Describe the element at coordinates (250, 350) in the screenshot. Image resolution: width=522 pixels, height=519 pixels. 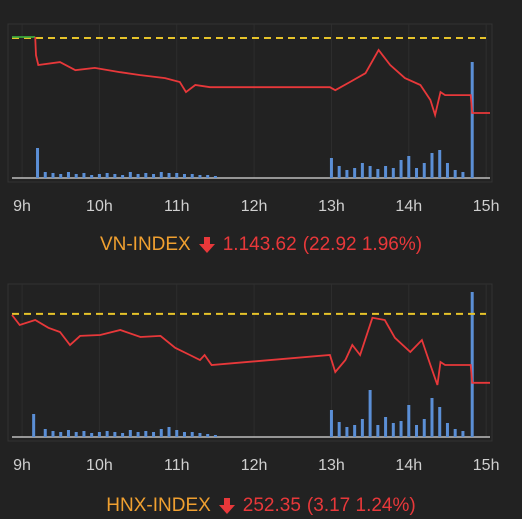
I see `index-line` at that location.